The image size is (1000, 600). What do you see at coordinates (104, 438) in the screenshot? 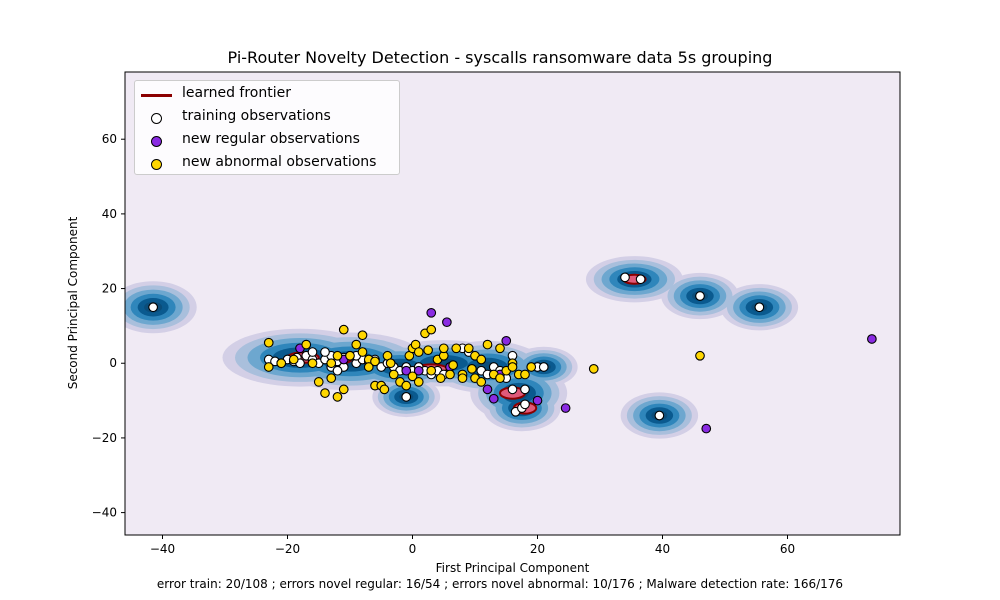
I see `y-tick-label: −20` at bounding box center [104, 438].